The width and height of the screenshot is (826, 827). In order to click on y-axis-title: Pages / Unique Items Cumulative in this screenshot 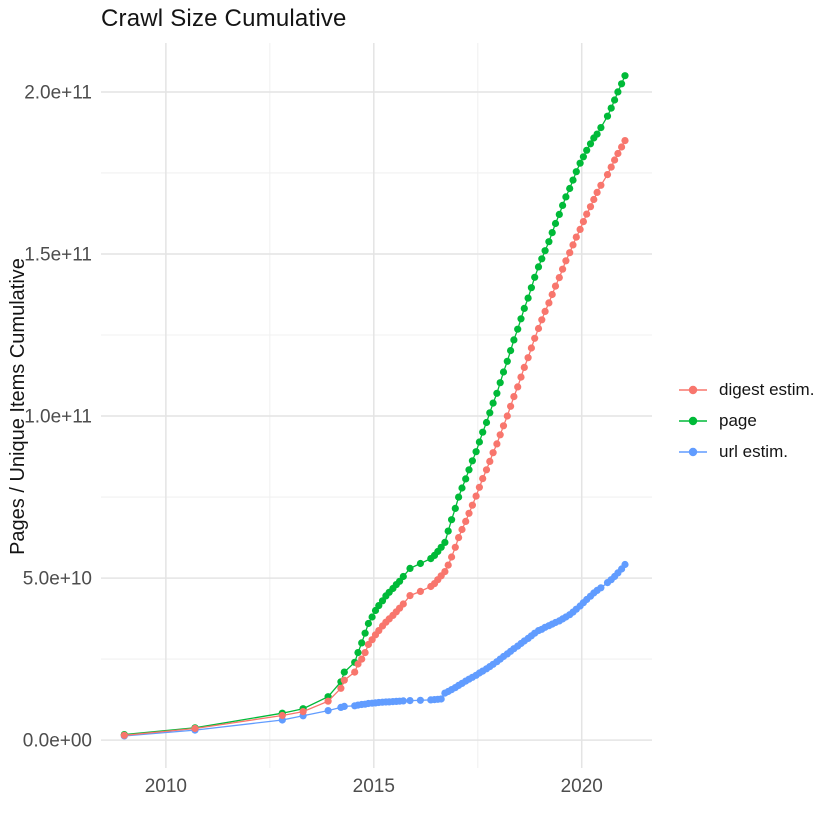, I will do `click(17, 406)`.